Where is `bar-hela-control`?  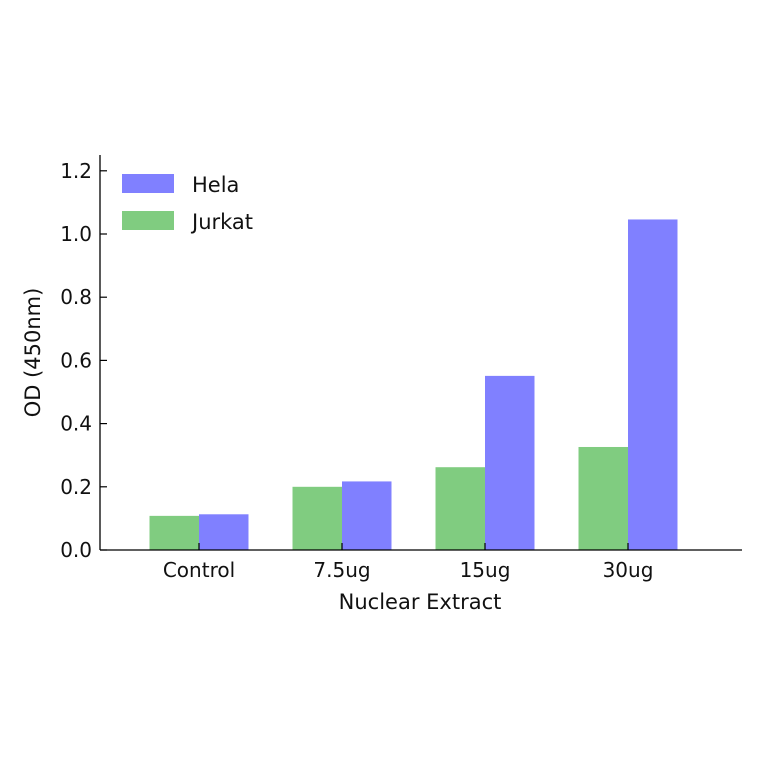
bar-hela-control is located at coordinates (224, 532).